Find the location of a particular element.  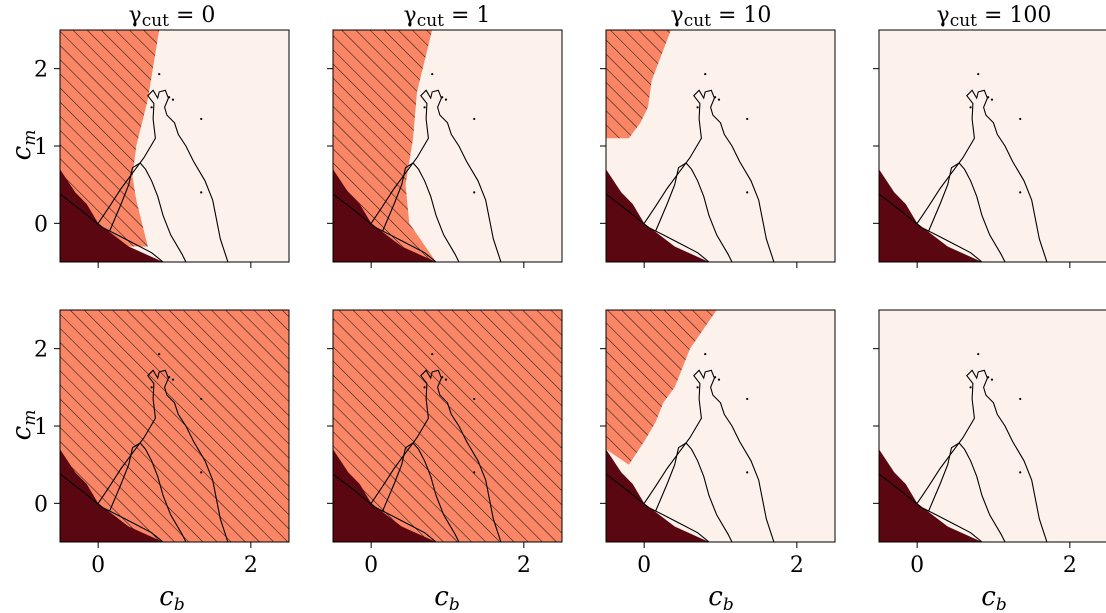

panel-r1-c3 is located at coordinates (717, 149).